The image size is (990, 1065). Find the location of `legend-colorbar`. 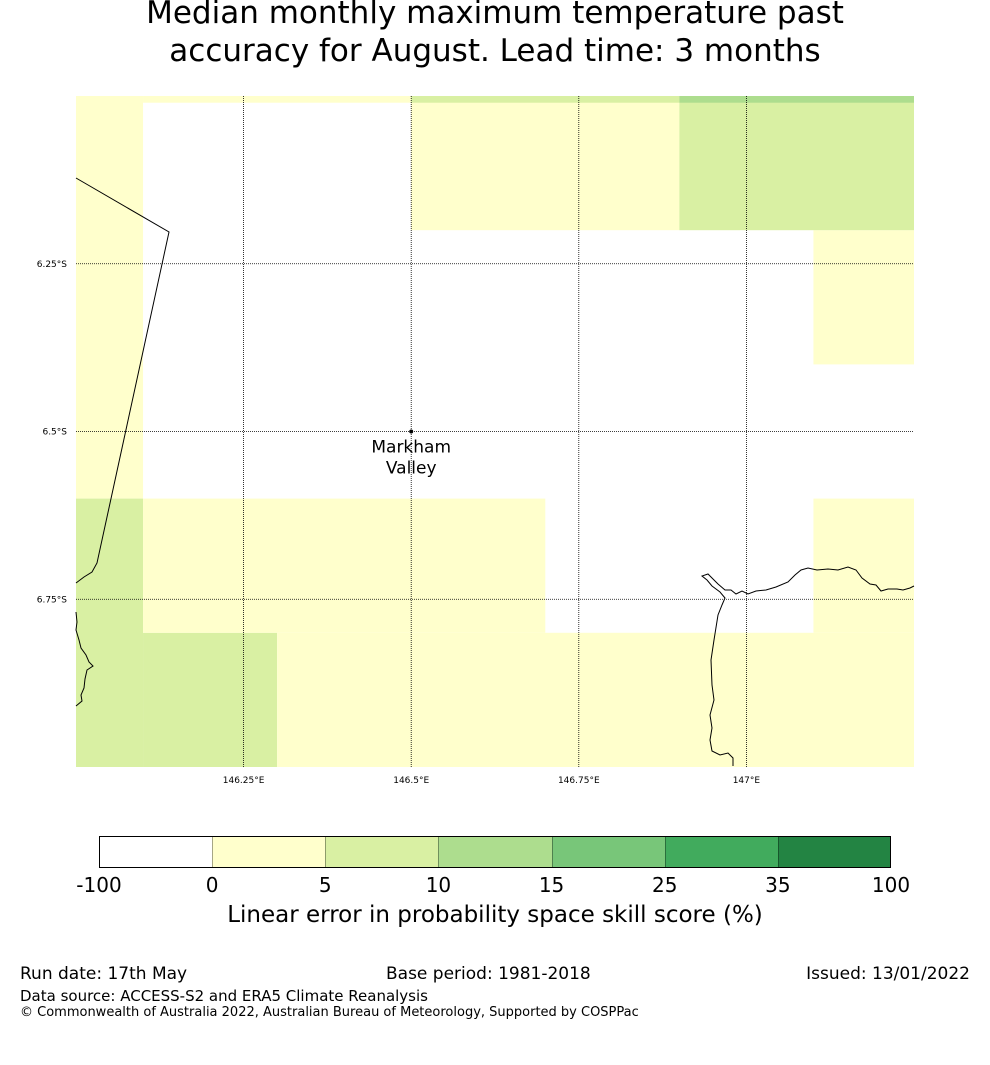

legend-colorbar is located at coordinates (495, 852).